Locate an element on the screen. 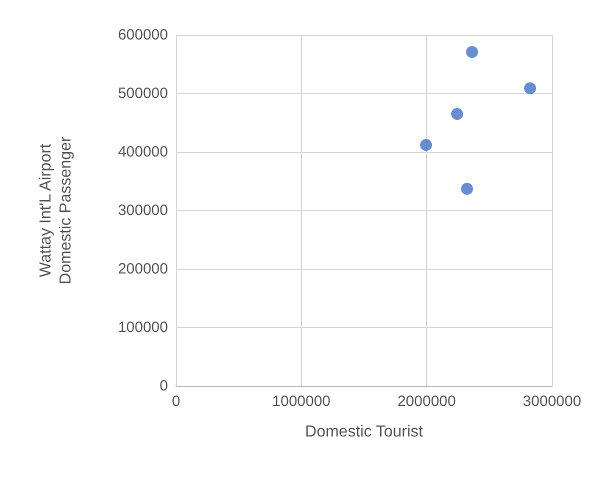 This screenshot has height=478, width=600. y-tick-label: 600000 is located at coordinates (143, 35).